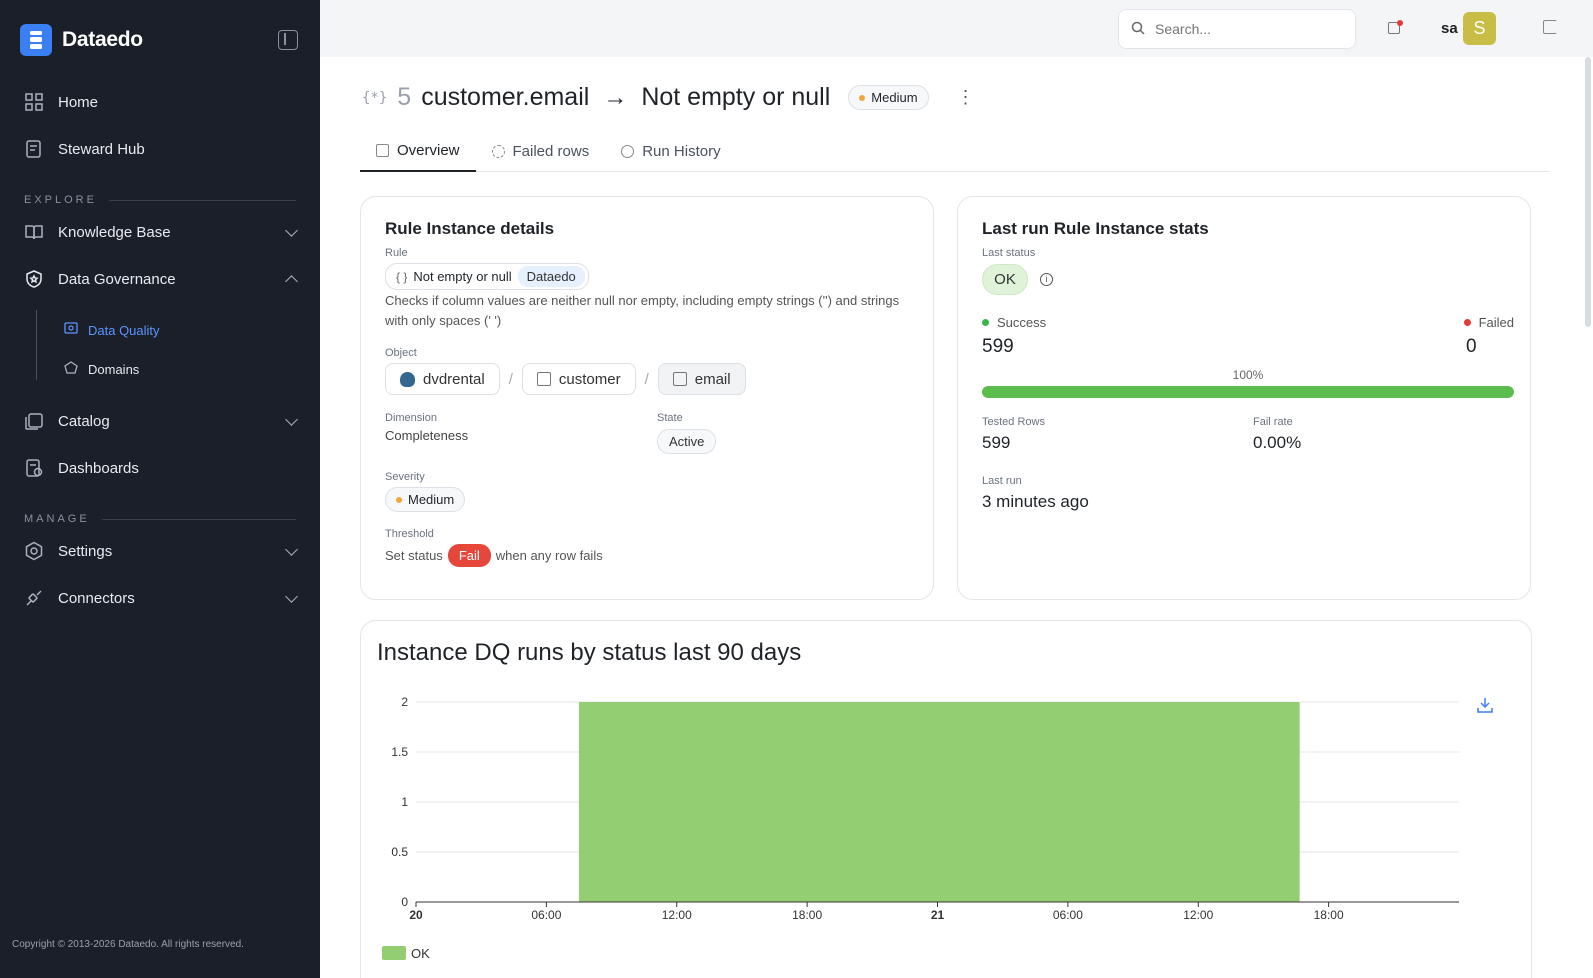 This screenshot has height=978, width=1593. What do you see at coordinates (687, 441) in the screenshot?
I see `state-badge: Active` at bounding box center [687, 441].